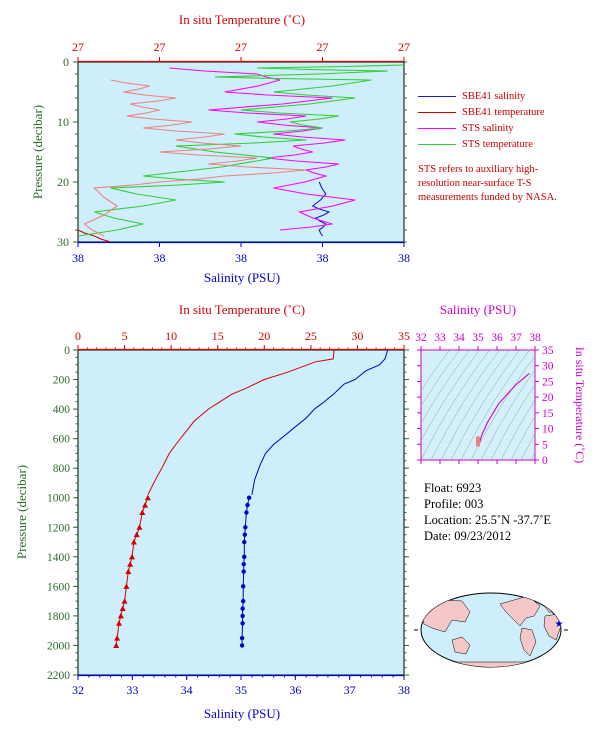 The width and height of the screenshot is (601, 736). I want to click on float-location: Location: 25.5˚N -37.7˚E, so click(488, 520).